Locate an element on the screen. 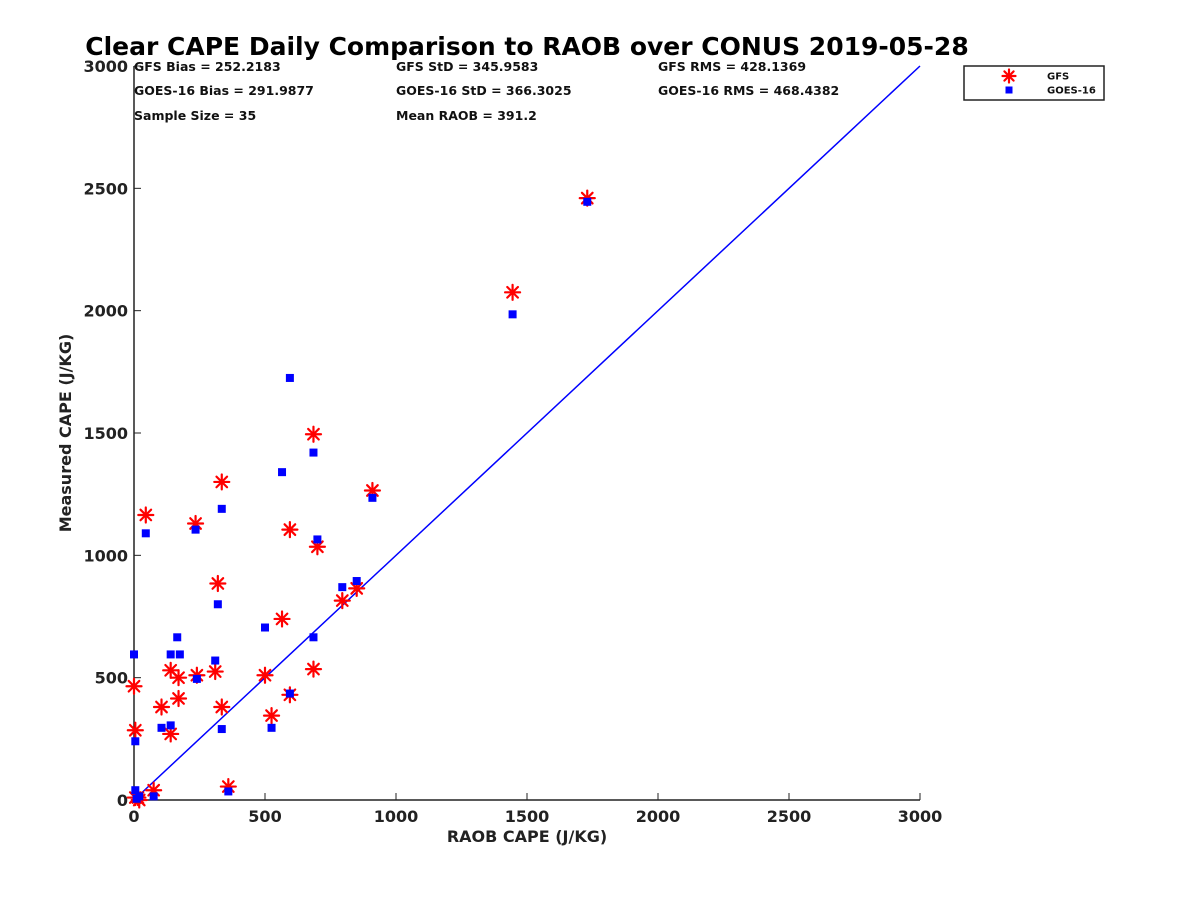  stat-text: GFS RMS = 428.1369 is located at coordinates (732, 66).